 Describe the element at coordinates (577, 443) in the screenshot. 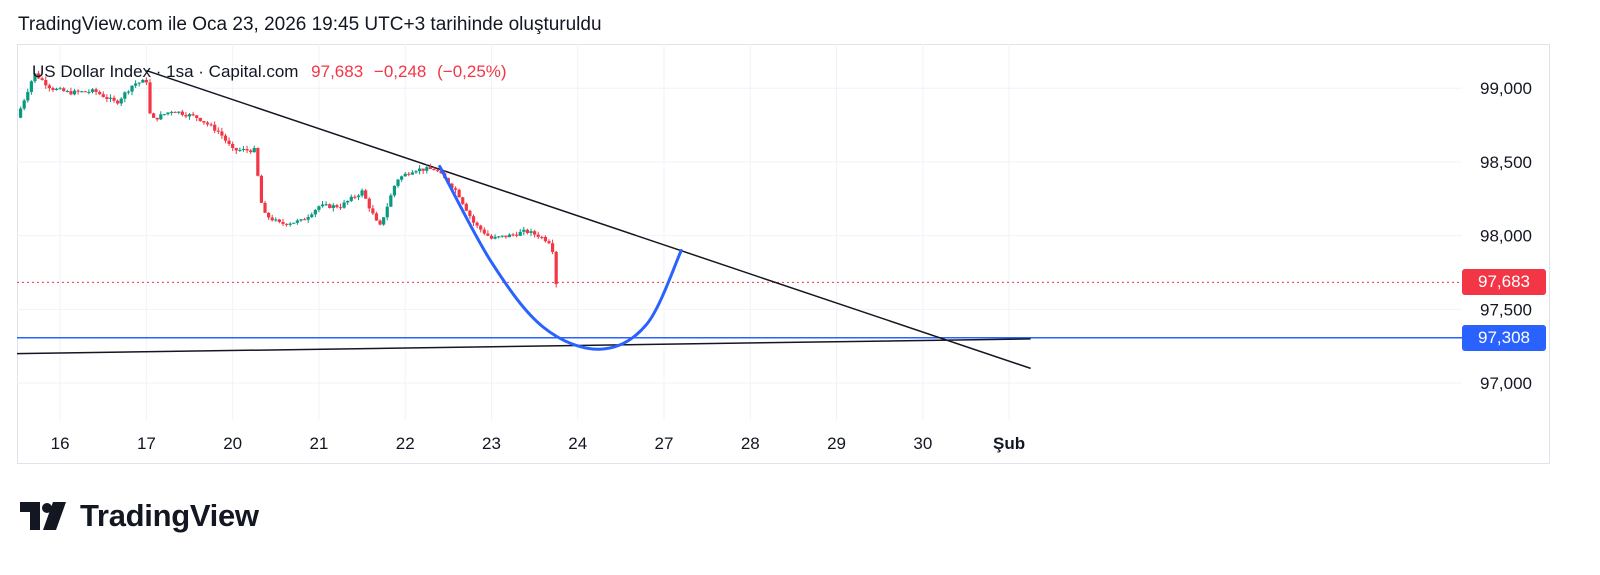

I see `x-tick-label: 24` at that location.